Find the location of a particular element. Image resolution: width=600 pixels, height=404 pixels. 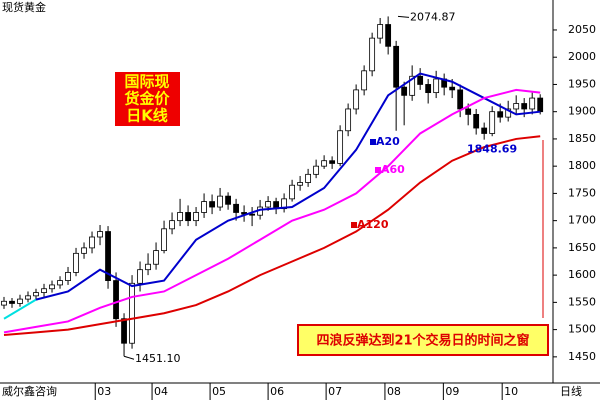

x-tick-label: 06 is located at coordinates (277, 391).